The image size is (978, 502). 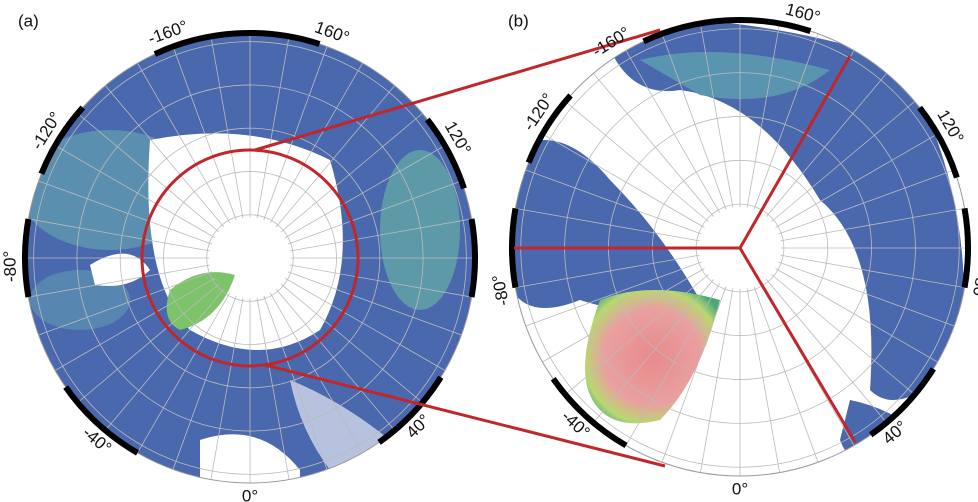 I want to click on panel-label: (a), so click(x=28, y=20).